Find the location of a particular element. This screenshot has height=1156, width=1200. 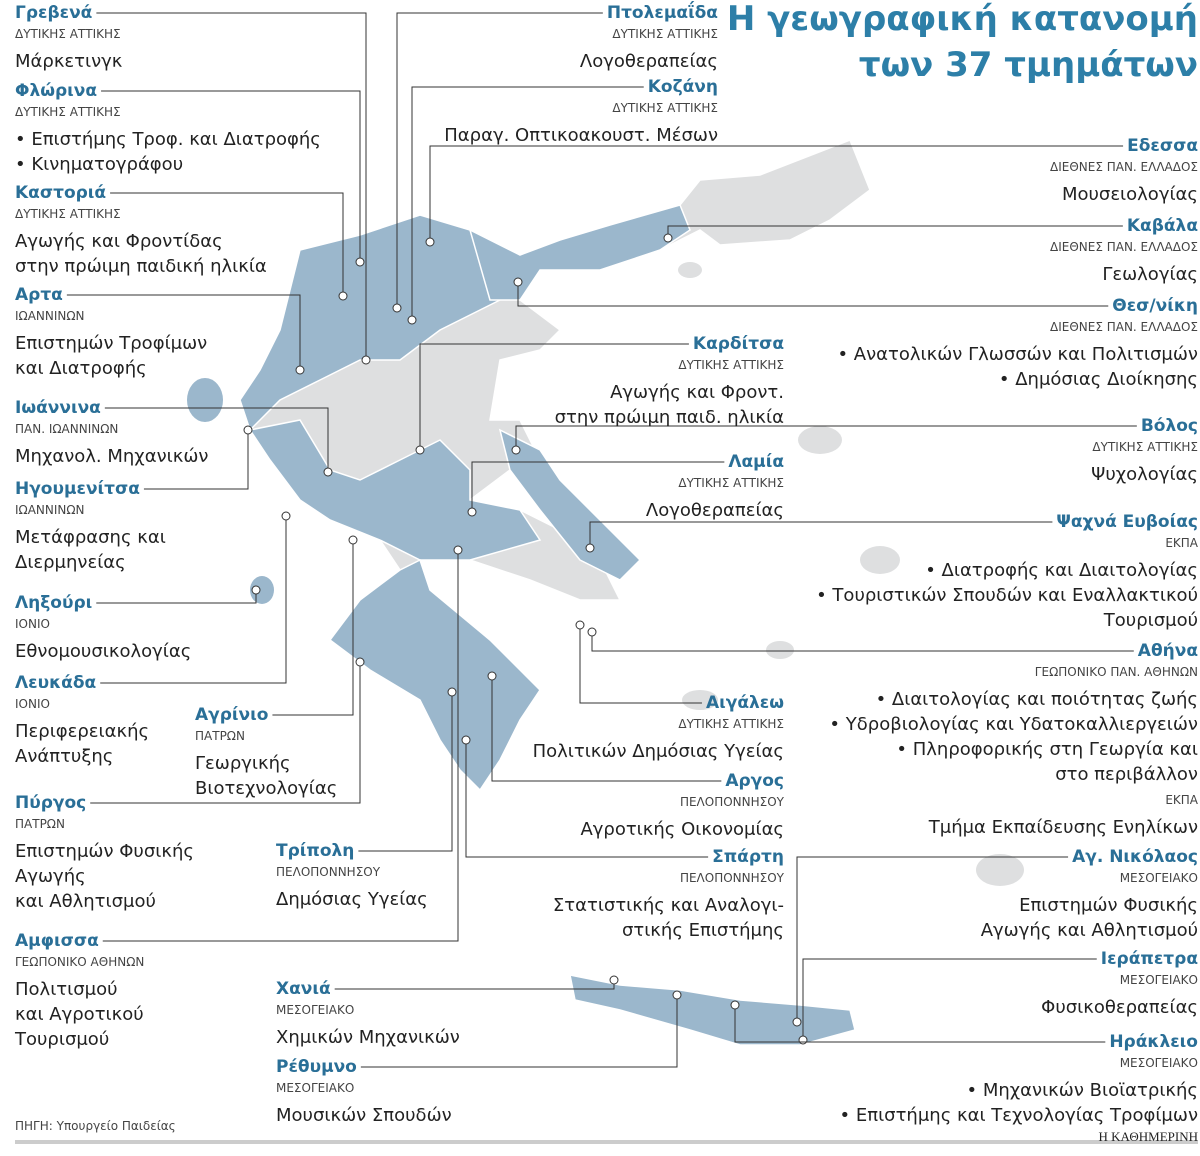

department: Πολιτικών Δημόσιας Υγείας is located at coordinates (658, 751).